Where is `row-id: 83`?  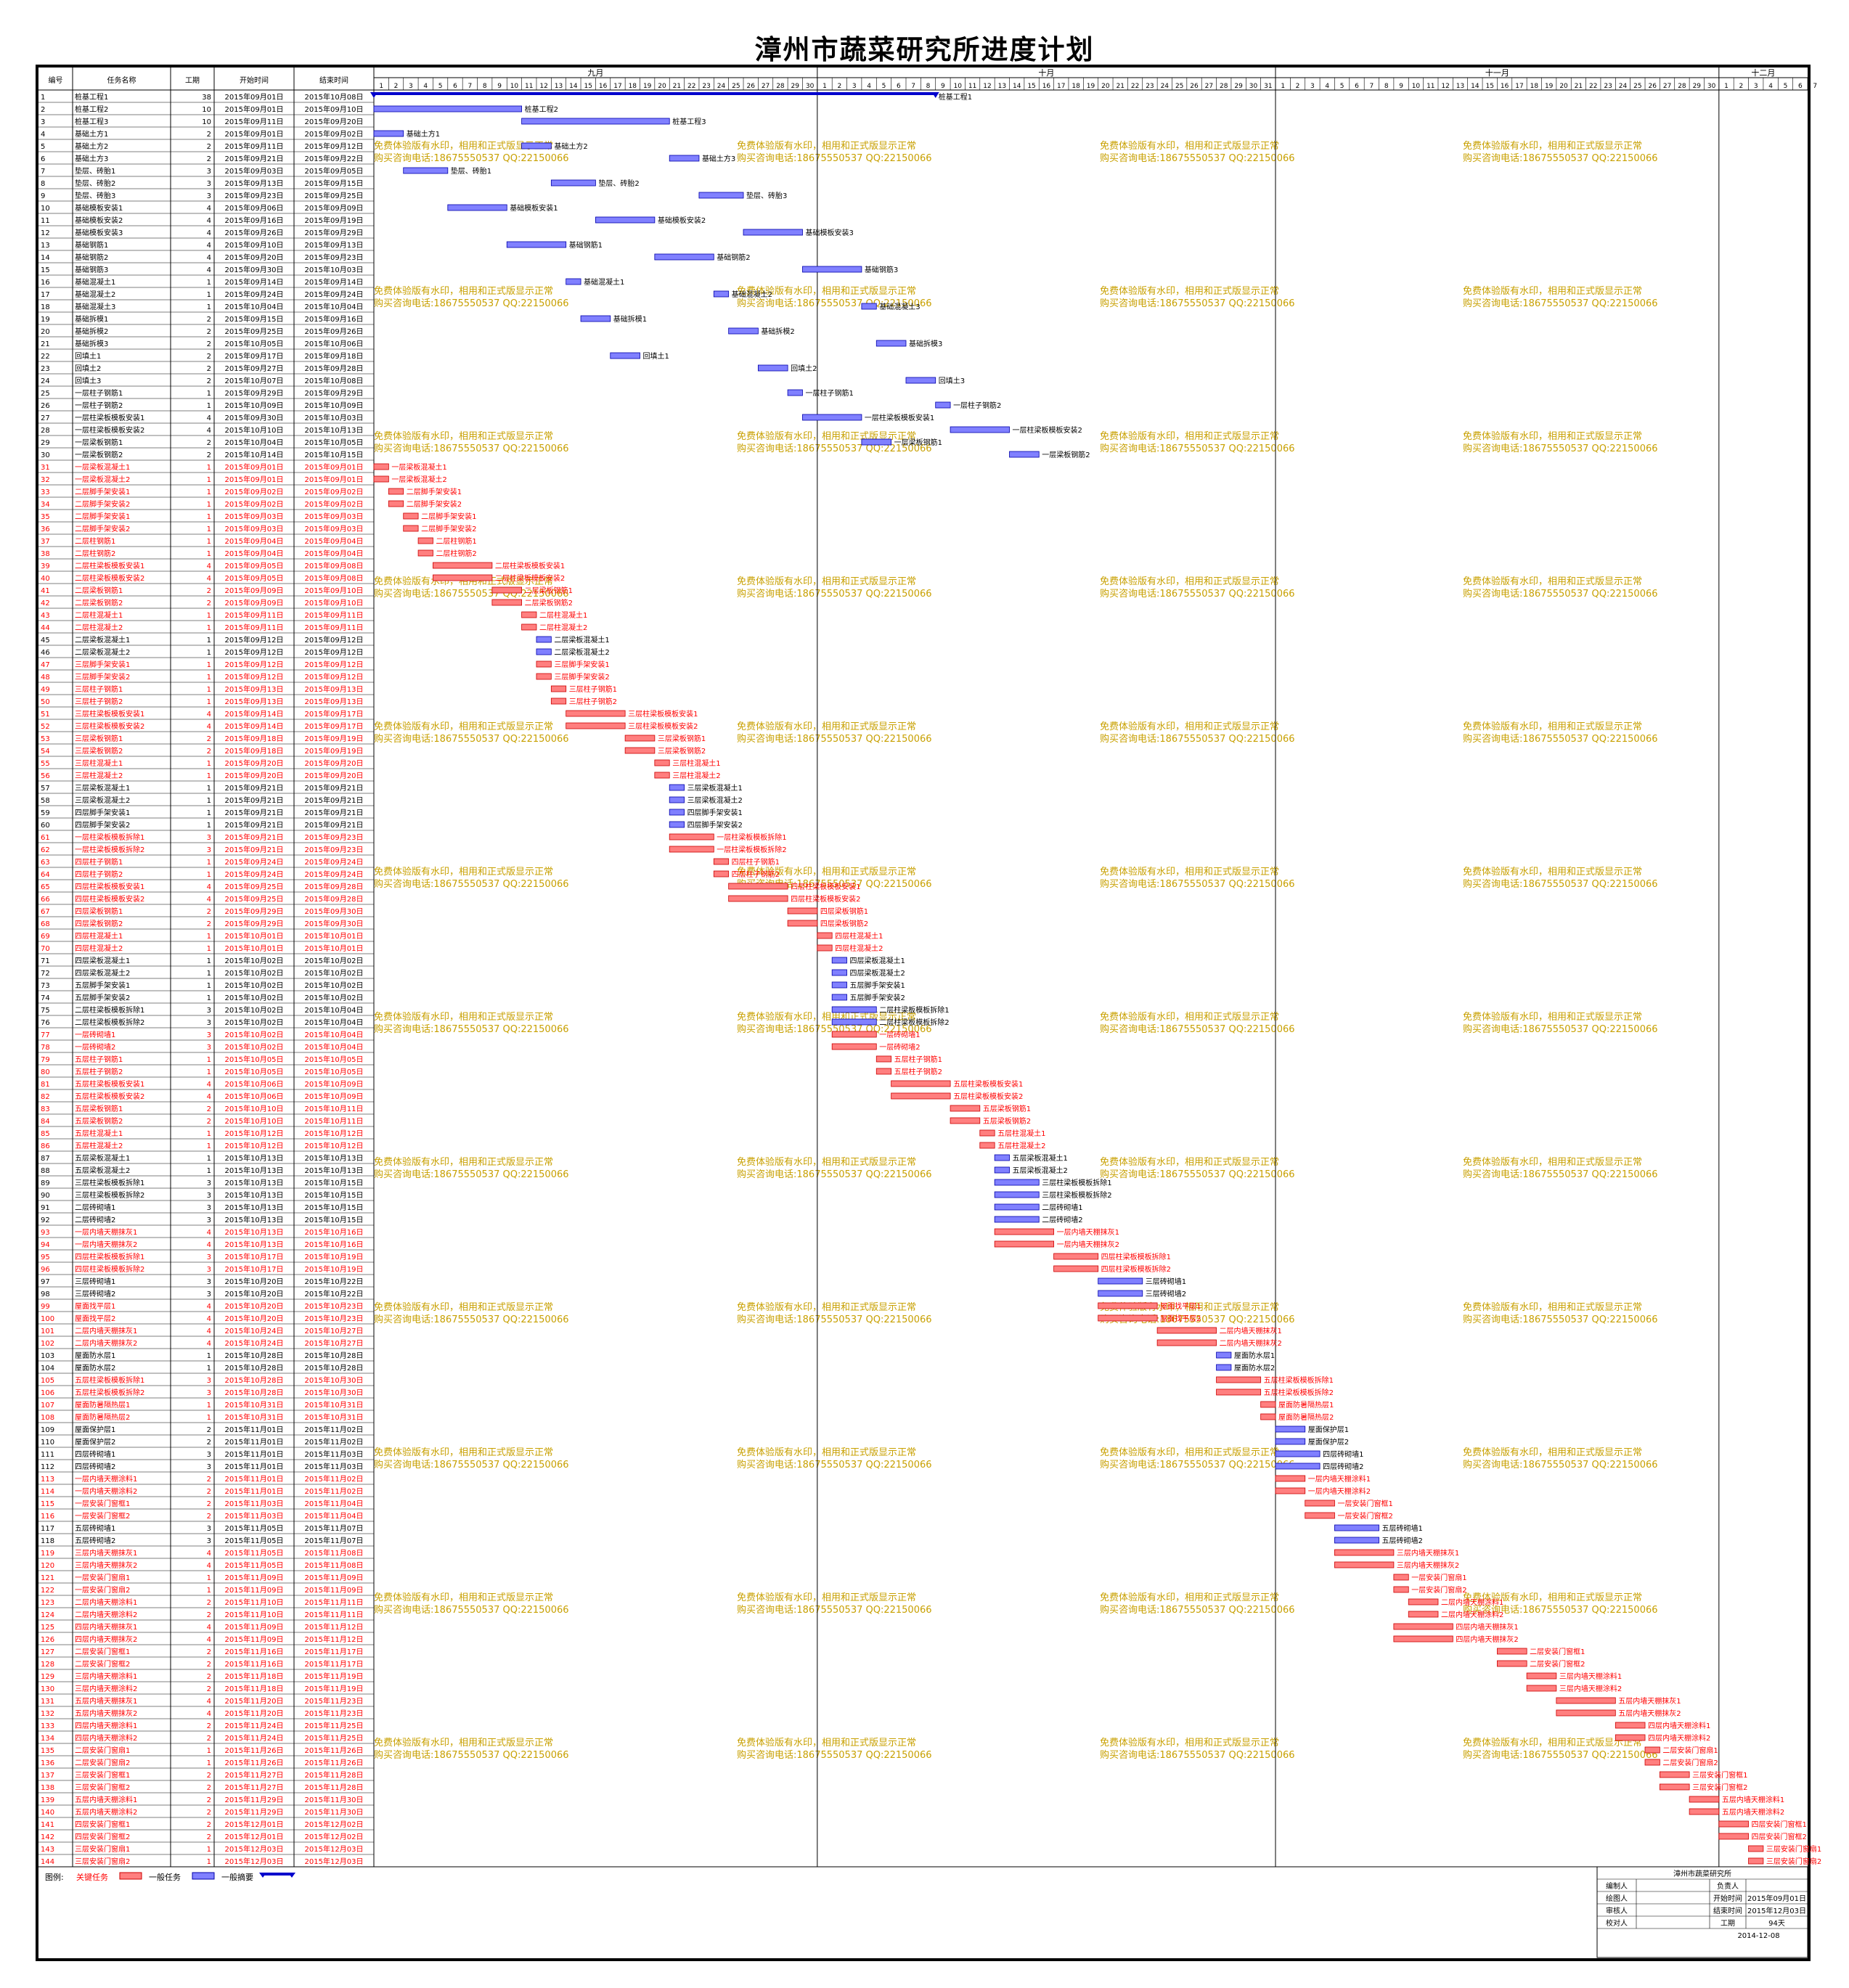 row-id: 83 is located at coordinates (45, 1109).